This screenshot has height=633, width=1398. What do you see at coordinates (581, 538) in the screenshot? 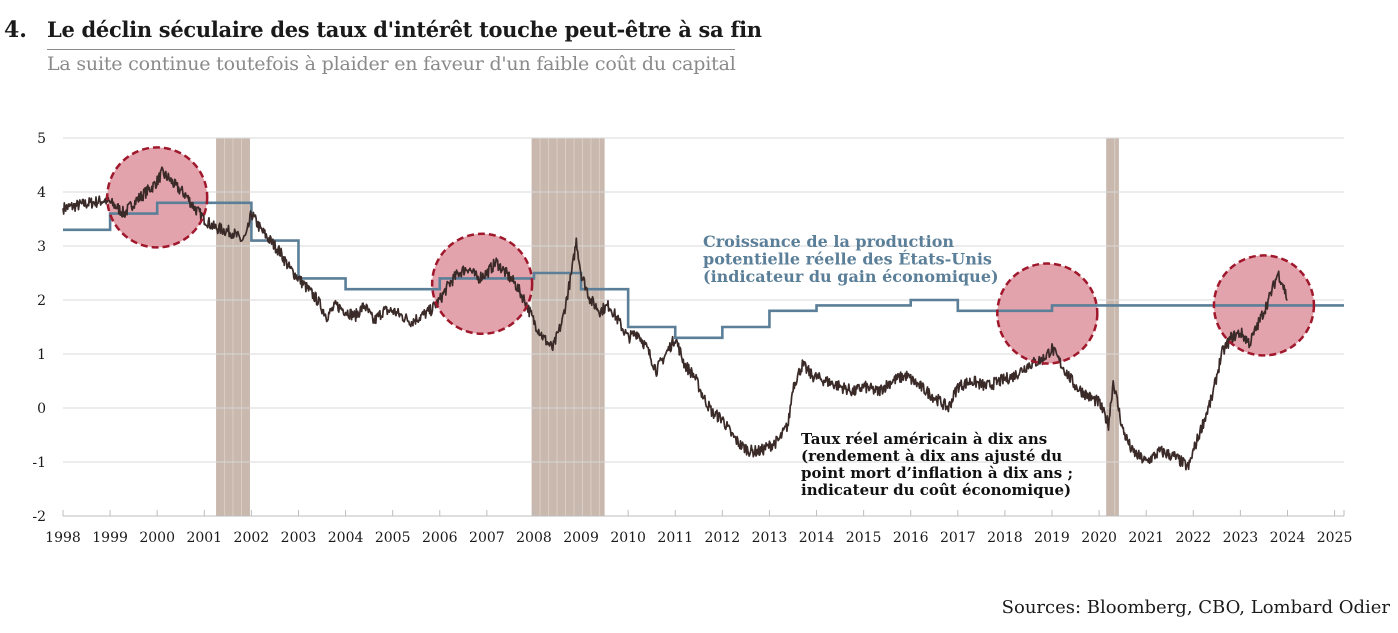
I see `x-tick-label: 2009` at bounding box center [581, 538].